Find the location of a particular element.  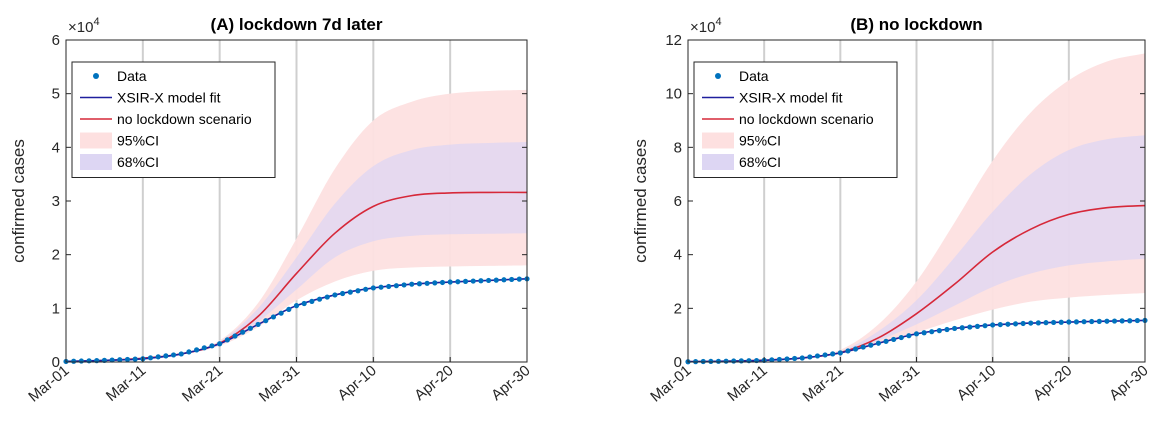

y-tick-label: 4 is located at coordinates (56, 147).